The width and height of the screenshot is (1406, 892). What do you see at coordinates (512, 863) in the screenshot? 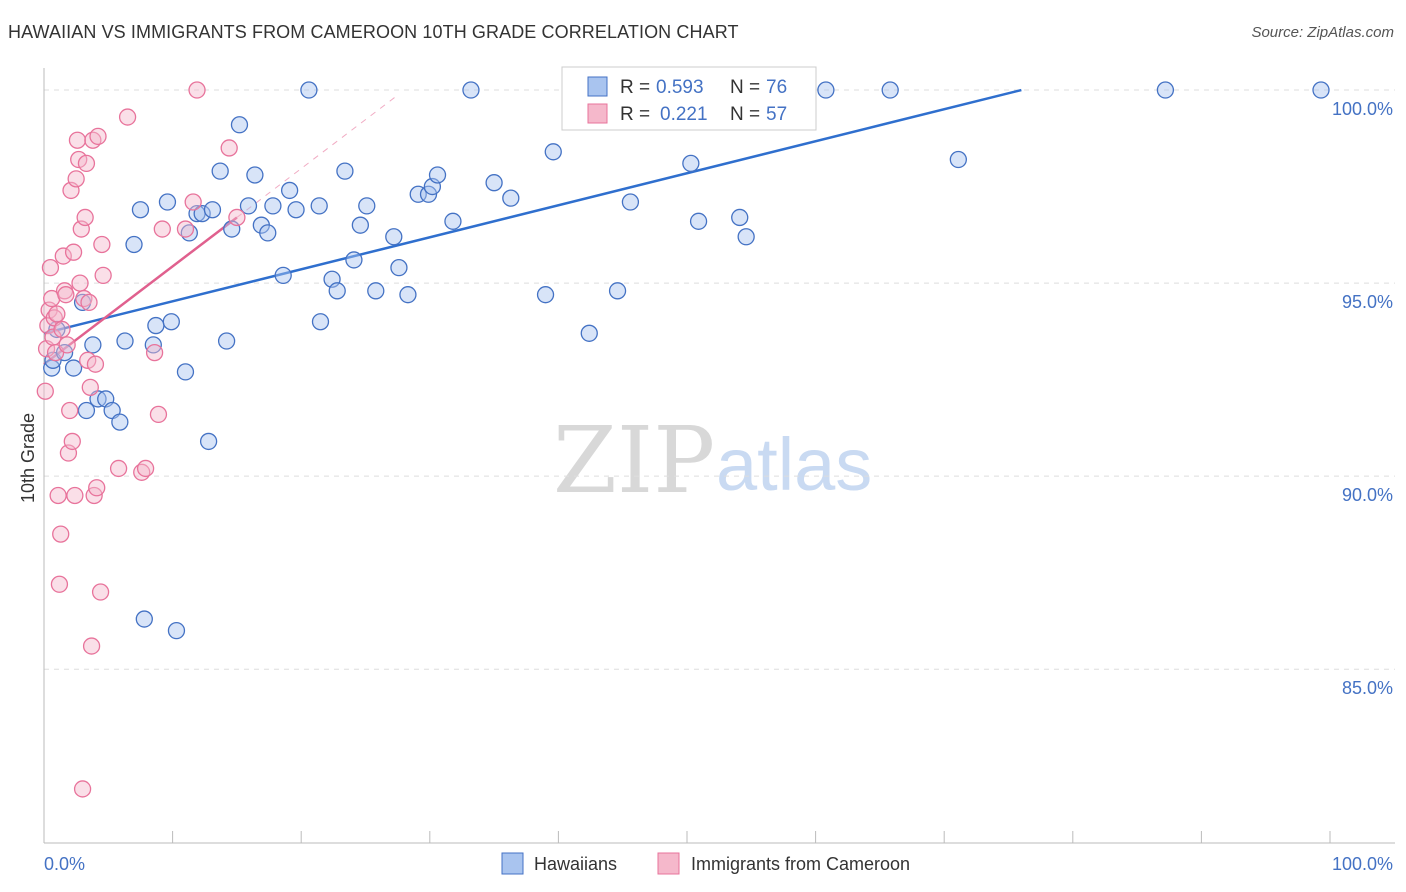
I see `legend-swatch-hawaiians` at bounding box center [512, 863].